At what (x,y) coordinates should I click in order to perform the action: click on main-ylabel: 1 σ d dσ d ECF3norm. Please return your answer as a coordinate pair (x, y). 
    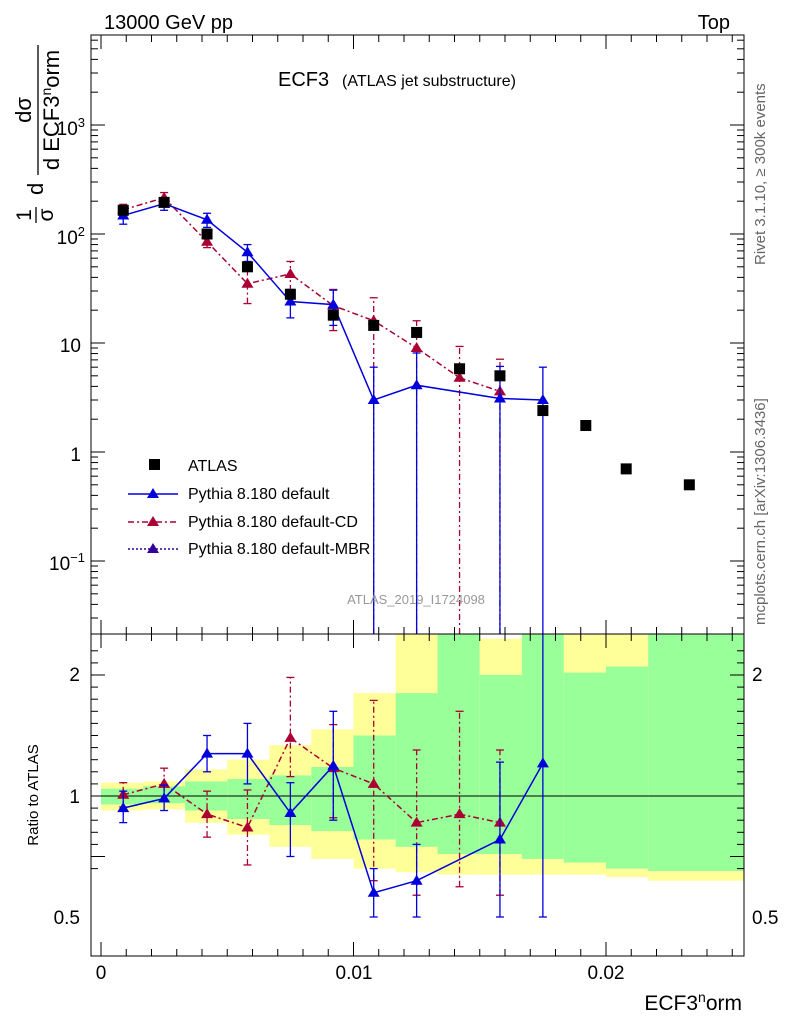
    Looking at the image, I should click on (37, 134).